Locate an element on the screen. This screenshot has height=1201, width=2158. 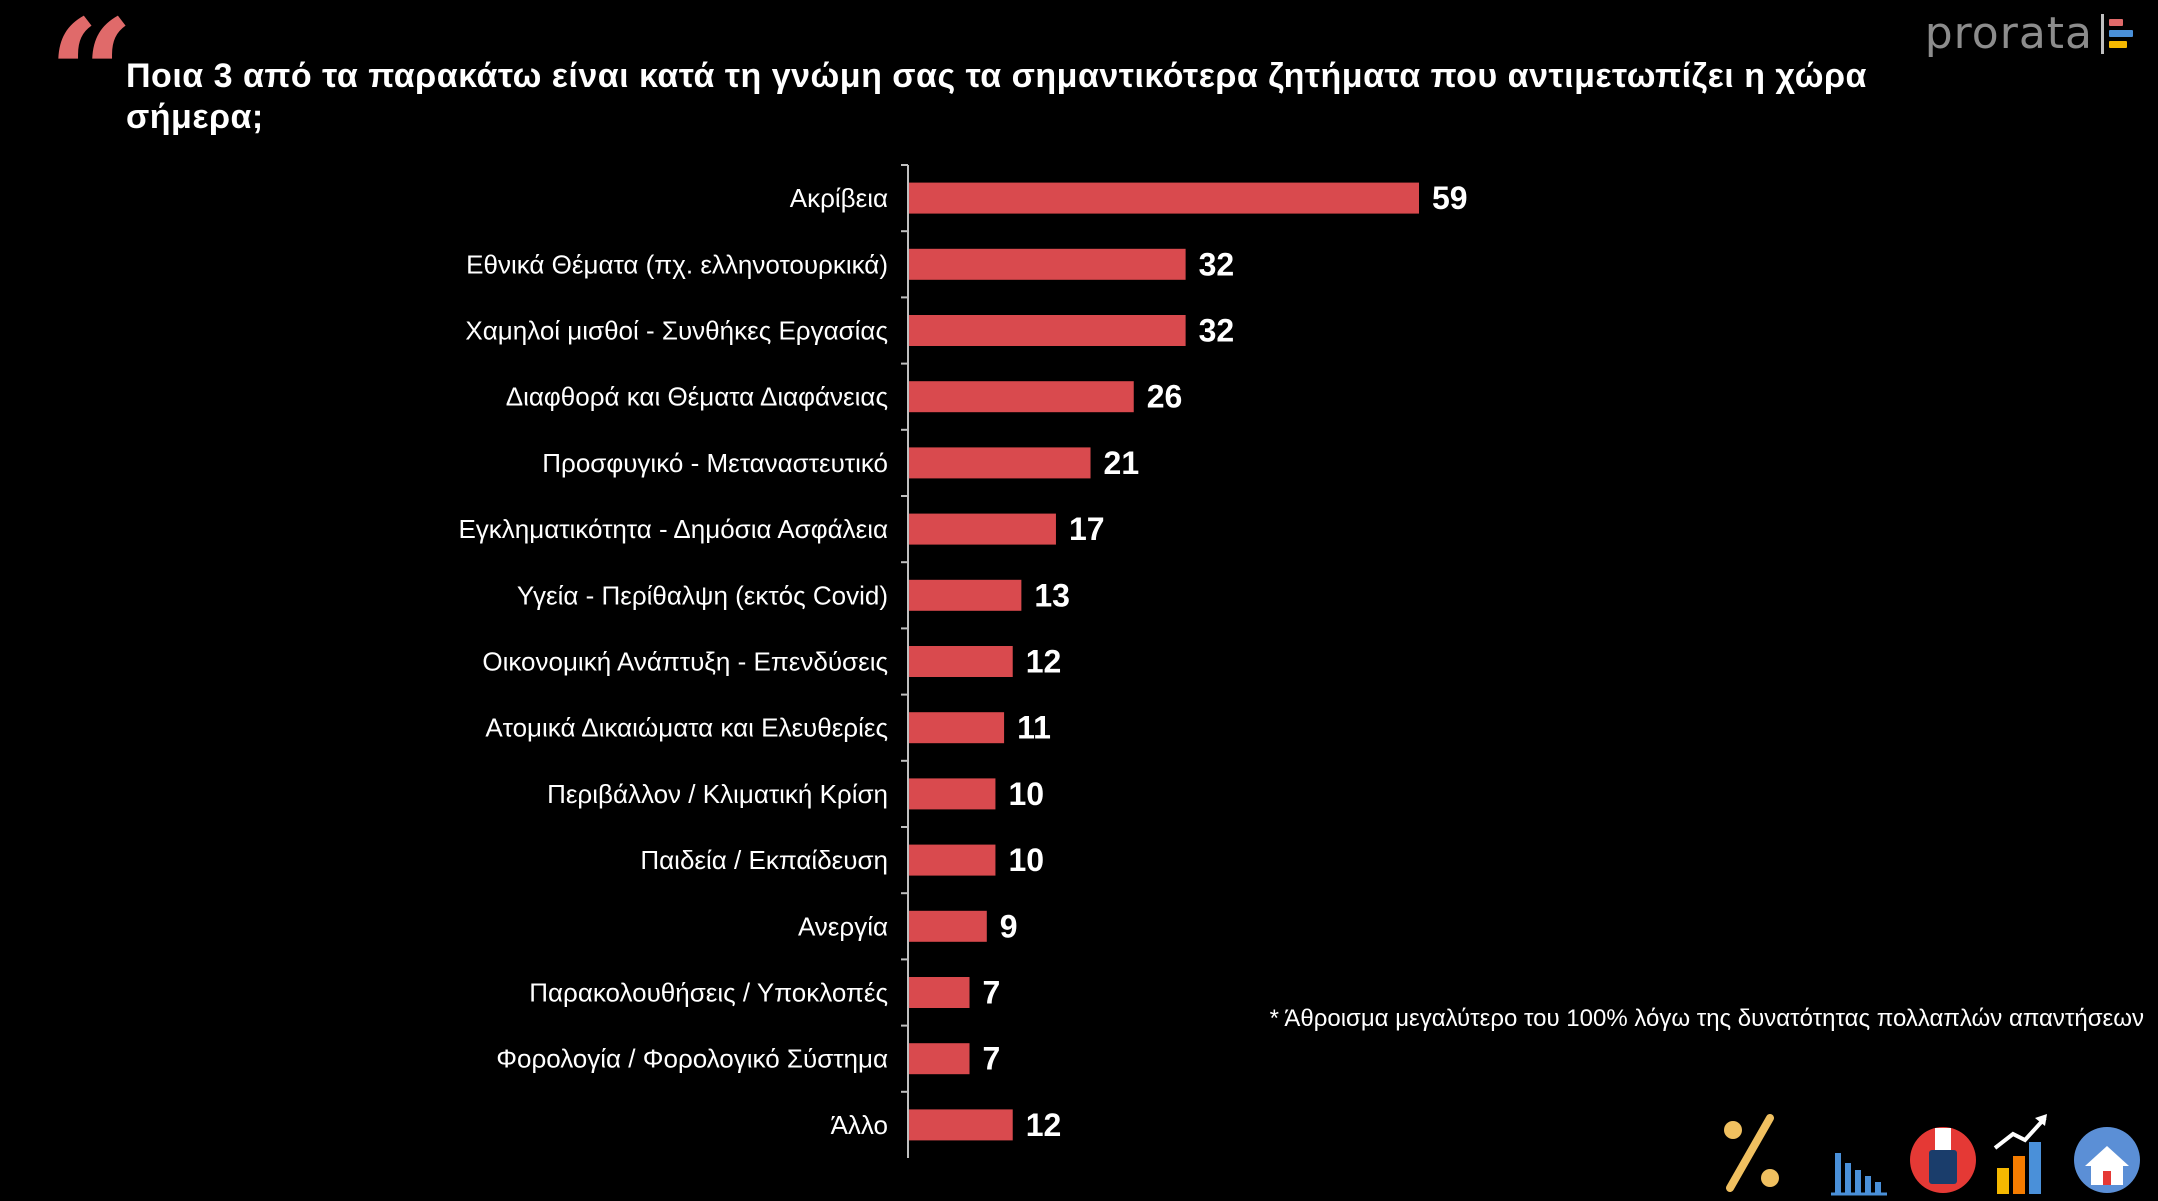
value-label: 59 is located at coordinates (1450, 198).